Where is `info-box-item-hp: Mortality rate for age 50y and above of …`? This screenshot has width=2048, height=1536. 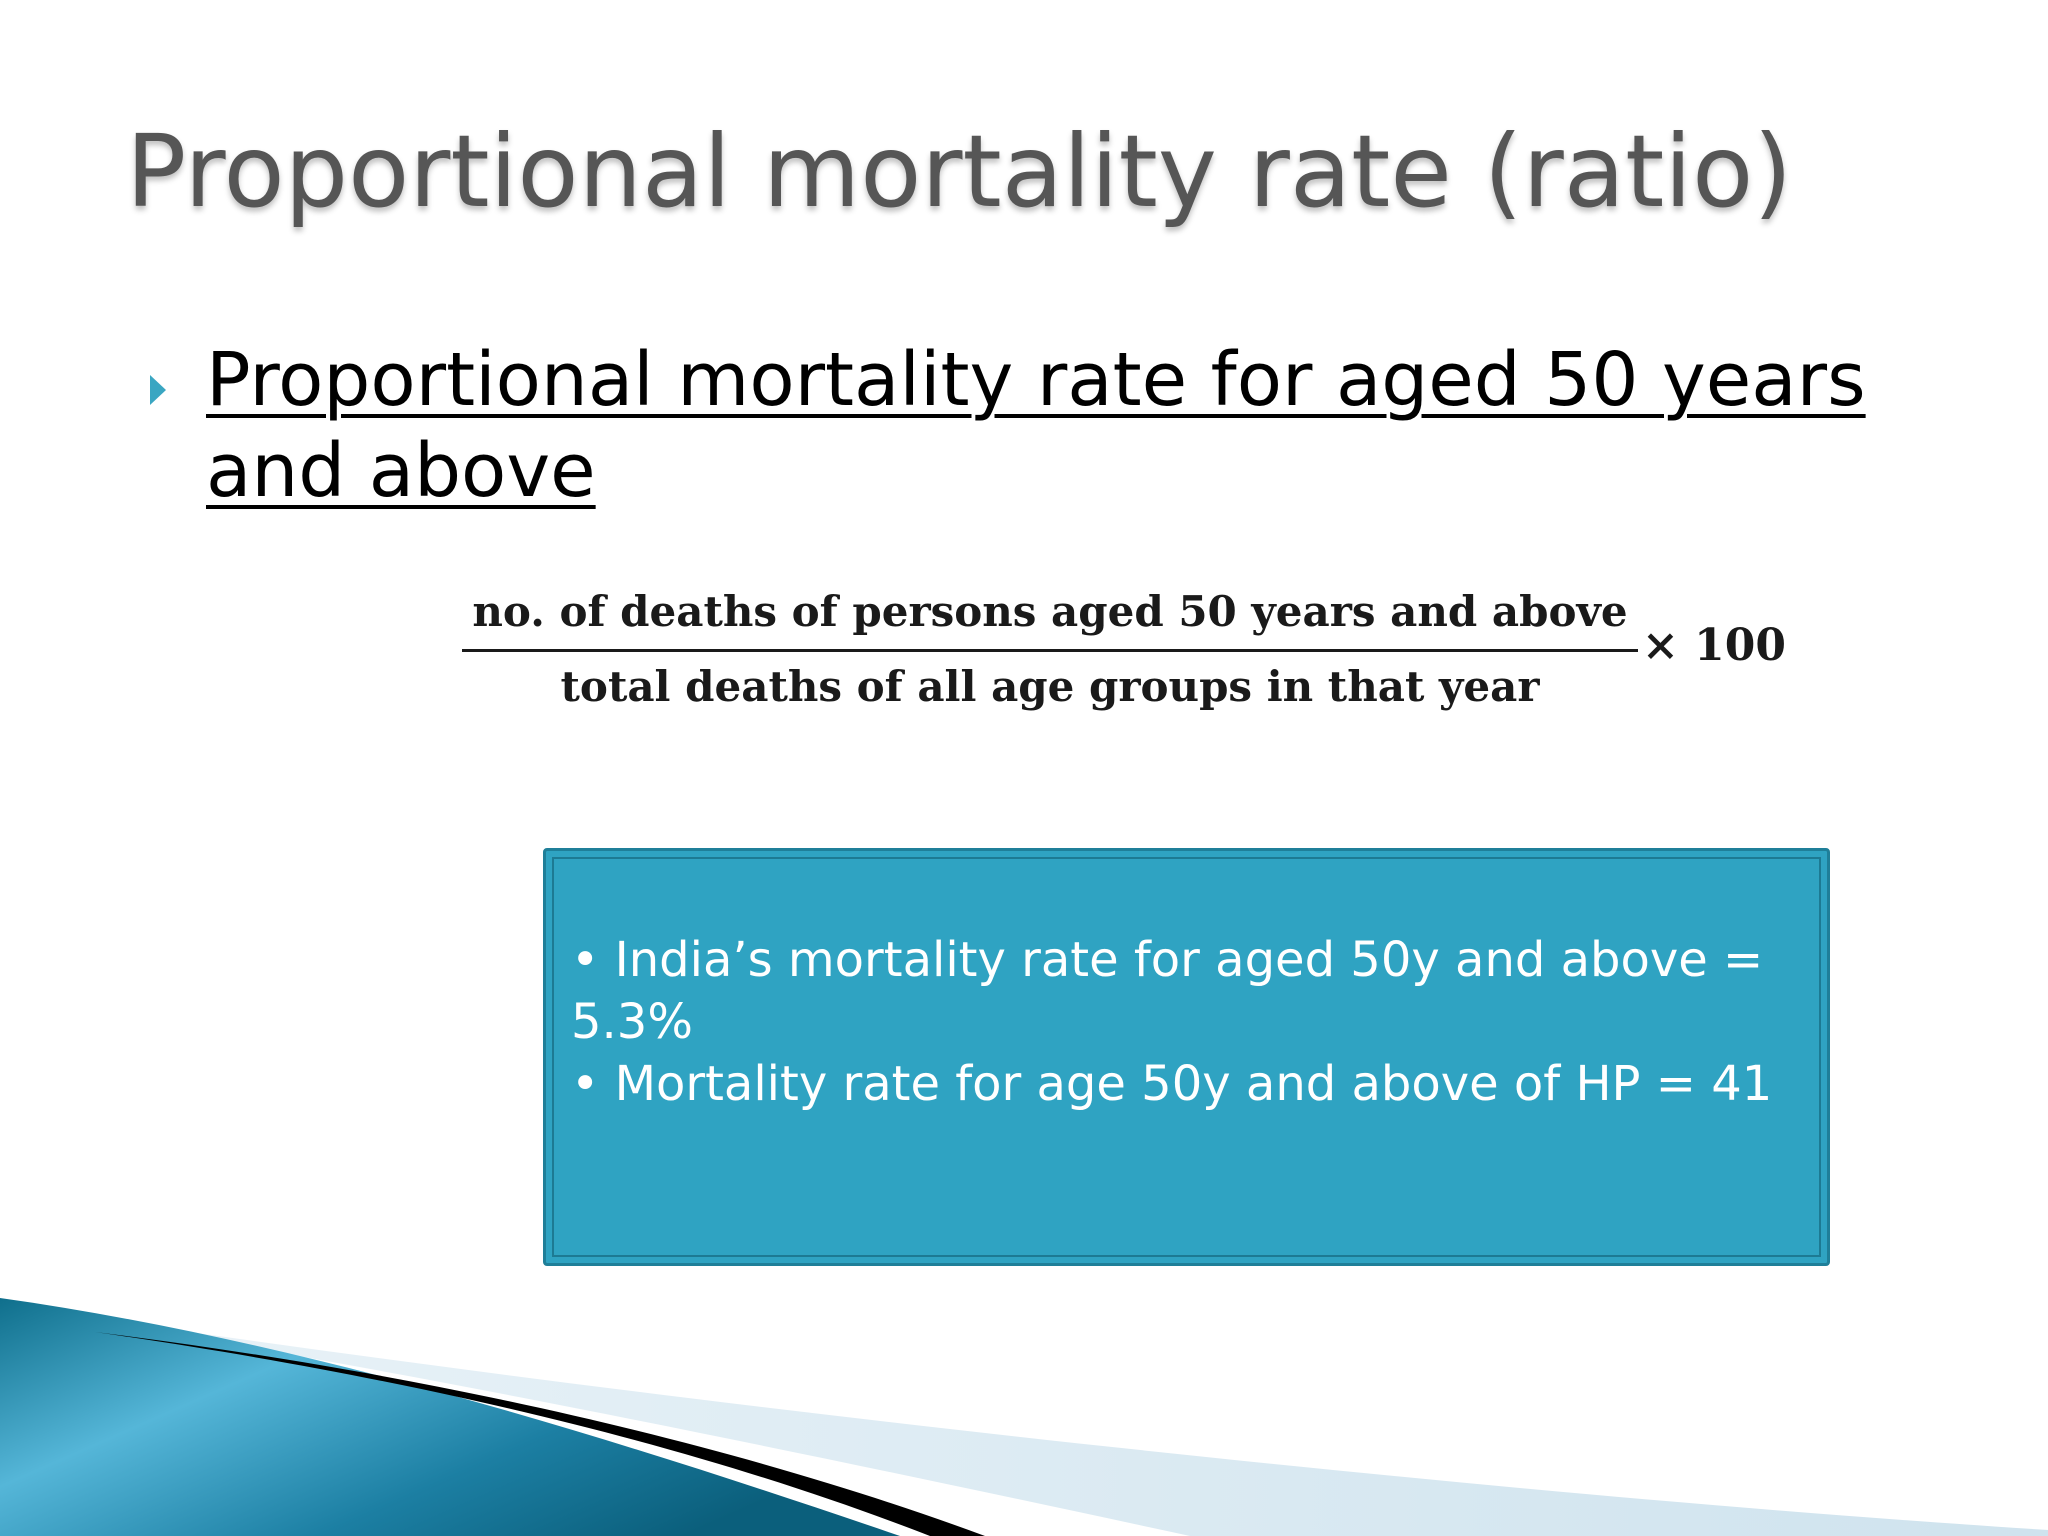
info-box-item-hp: Mortality rate for age 50y and above of … is located at coordinates (1186, 1084).